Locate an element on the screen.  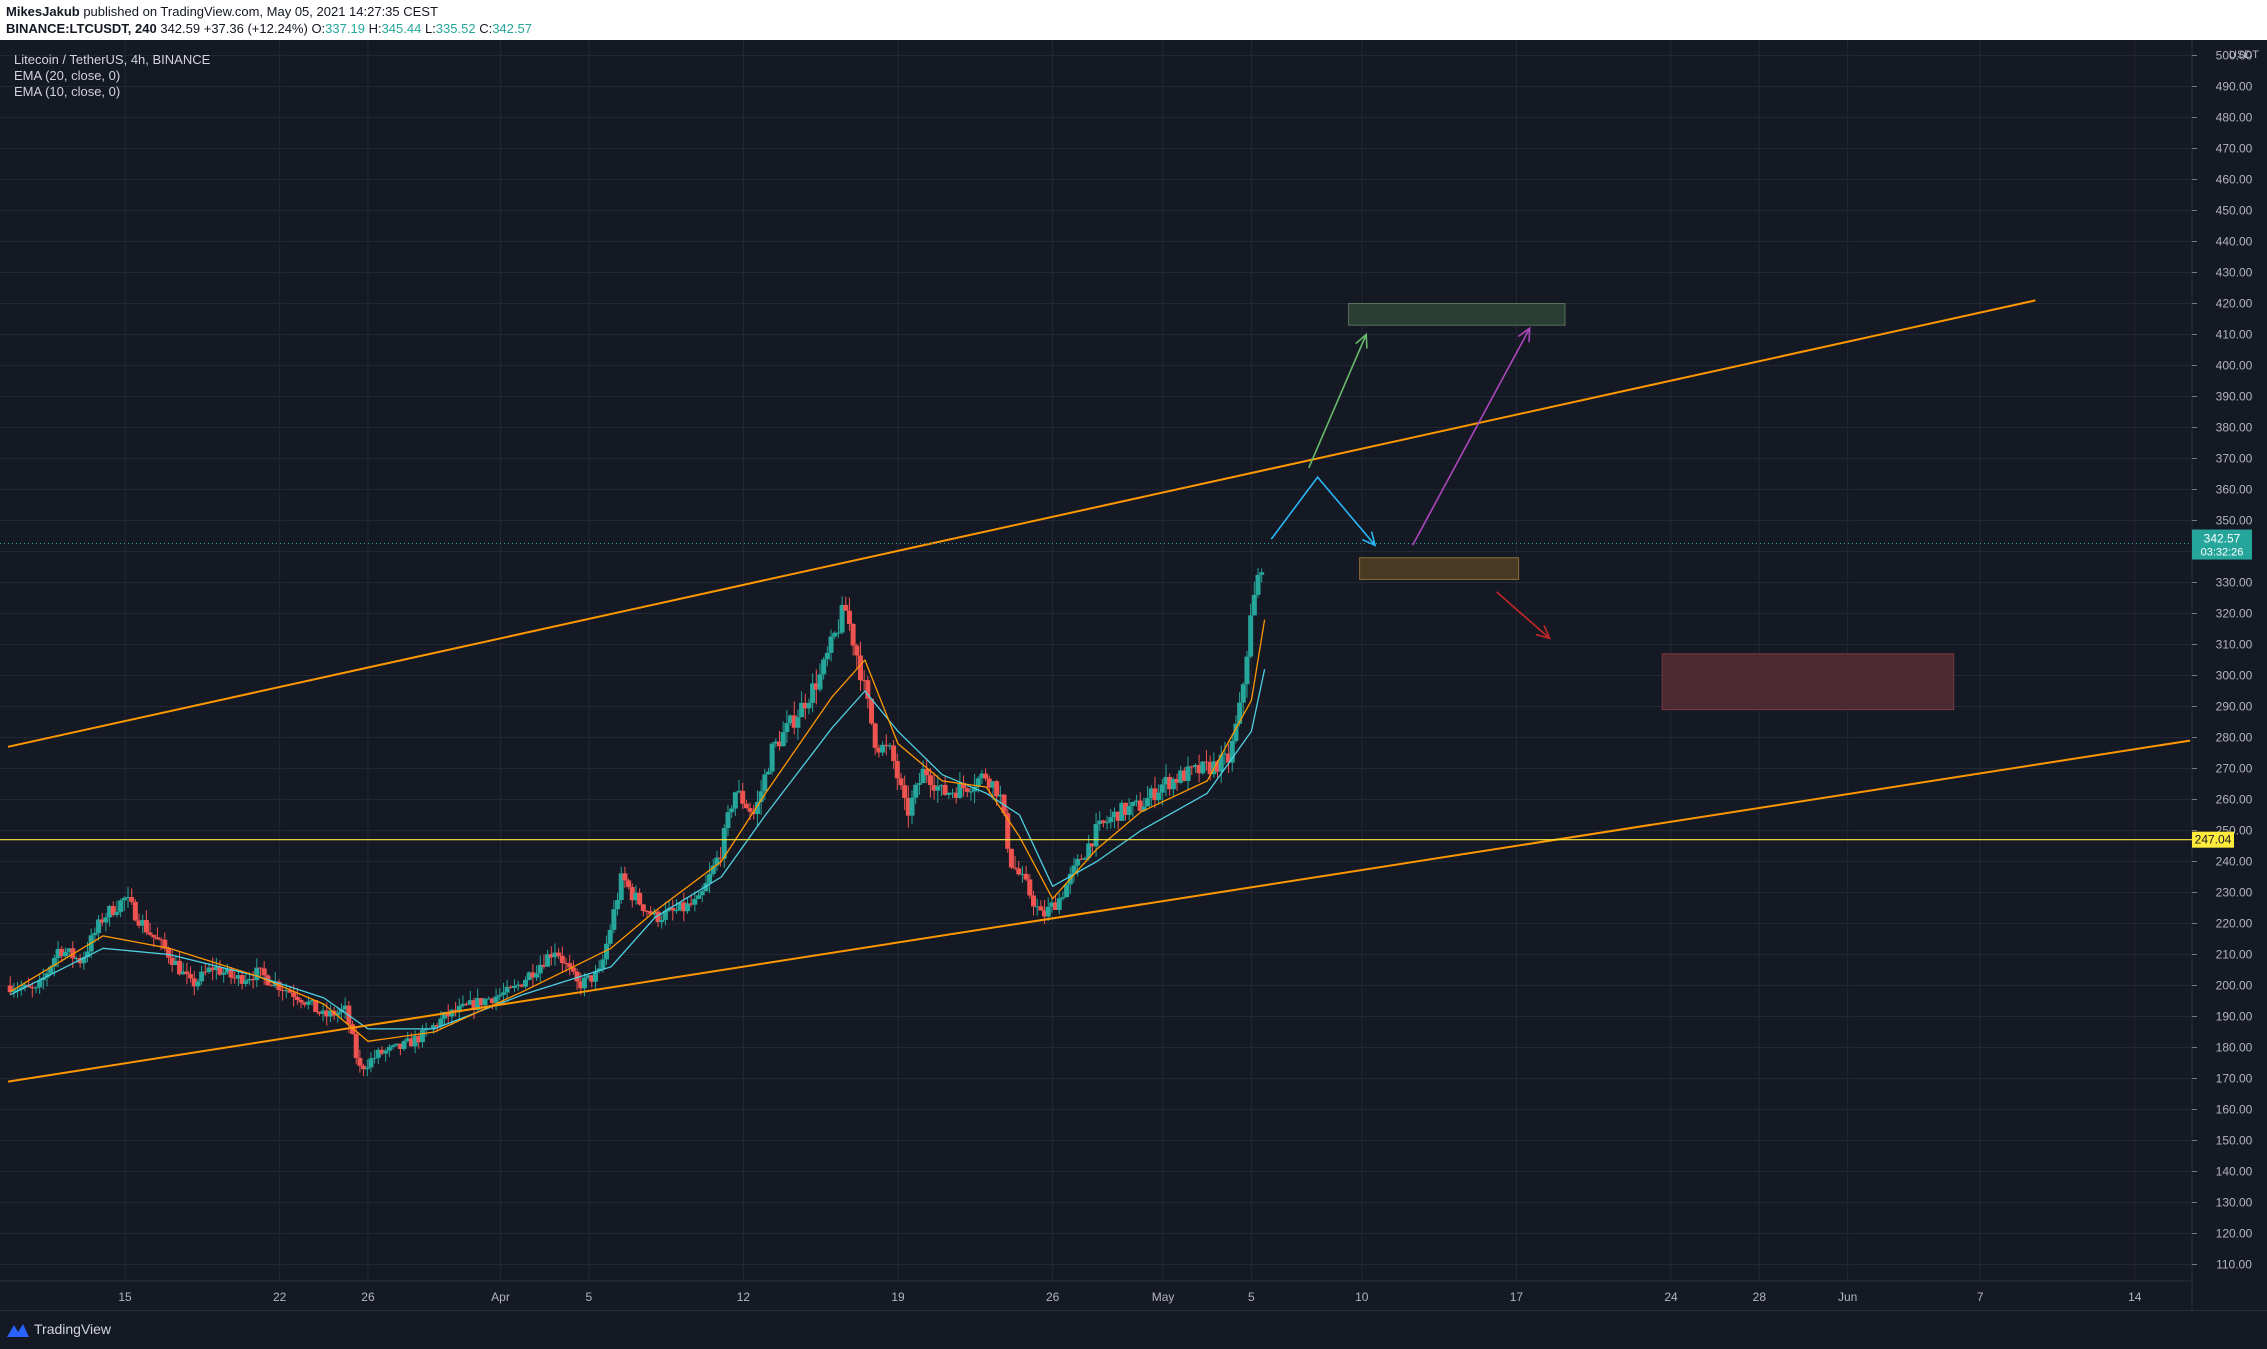
y-tick-label: 420.00 is located at coordinates (2234, 304).